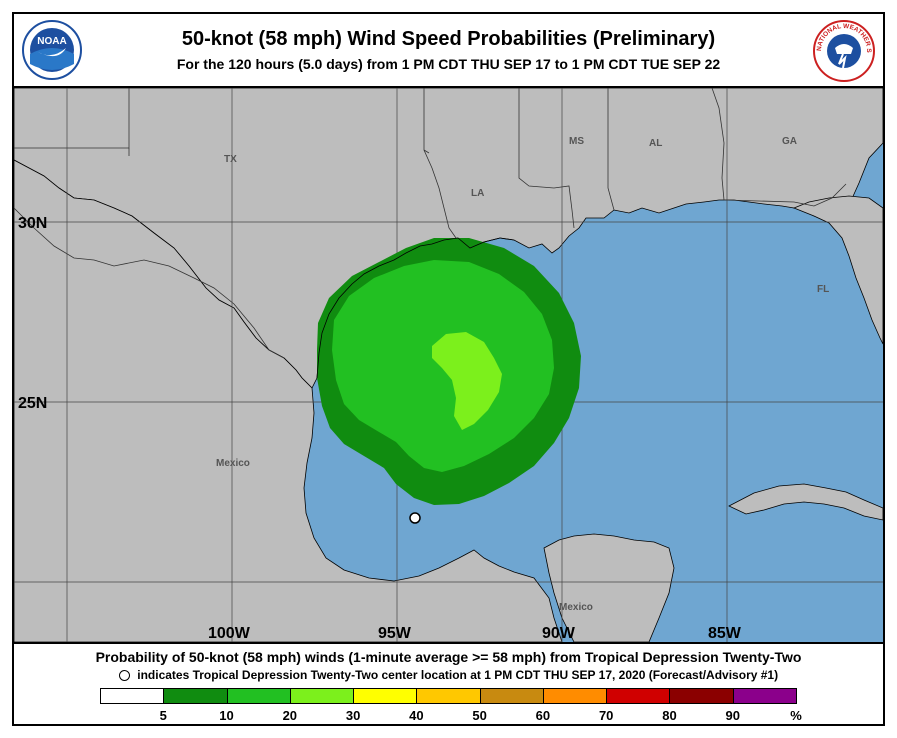 The image size is (897, 738). I want to click on legend-tick-label: %, so click(796, 715).